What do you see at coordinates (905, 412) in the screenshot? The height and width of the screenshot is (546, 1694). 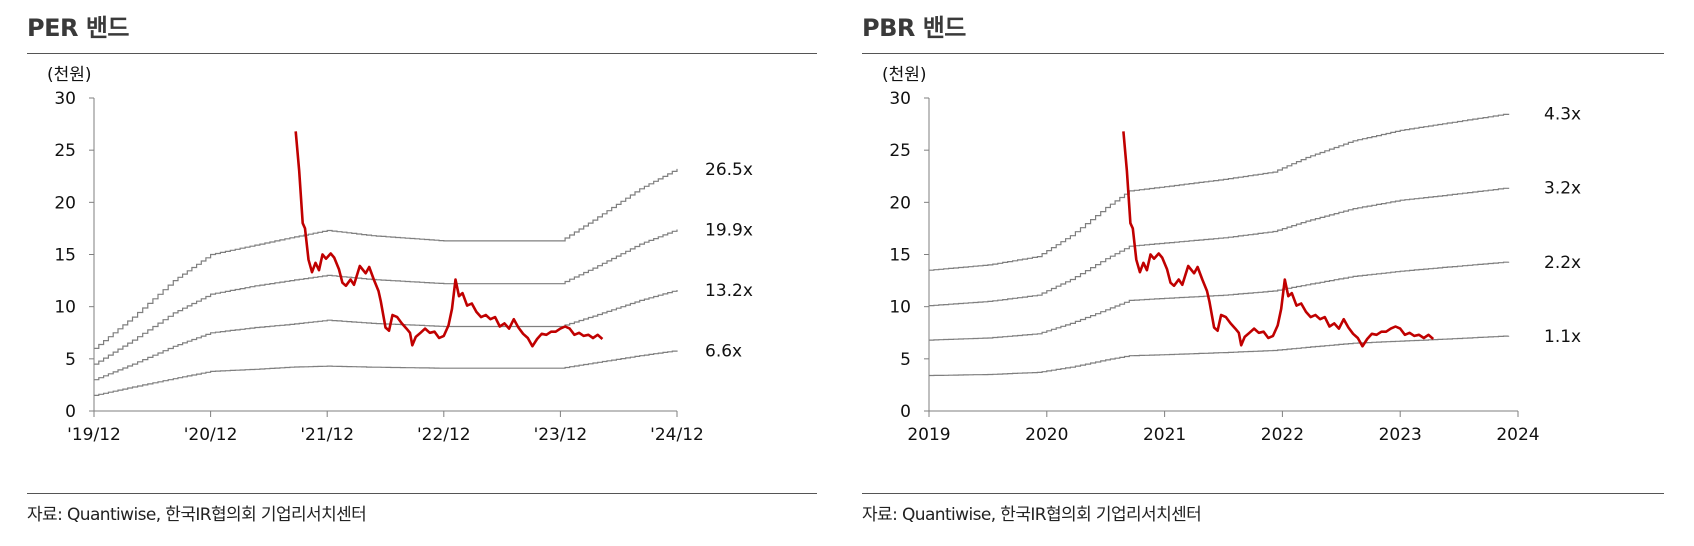 I see `pbr-y-tick-label: 0` at bounding box center [905, 412].